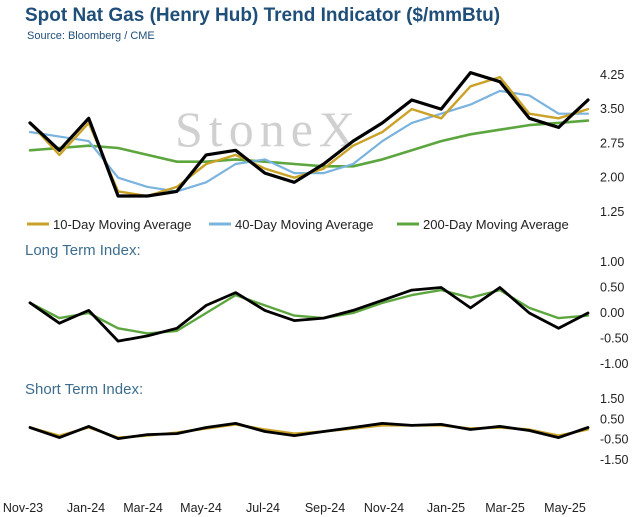  What do you see at coordinates (612, 143) in the screenshot?
I see `y-tick-label: 2.75` at bounding box center [612, 143].